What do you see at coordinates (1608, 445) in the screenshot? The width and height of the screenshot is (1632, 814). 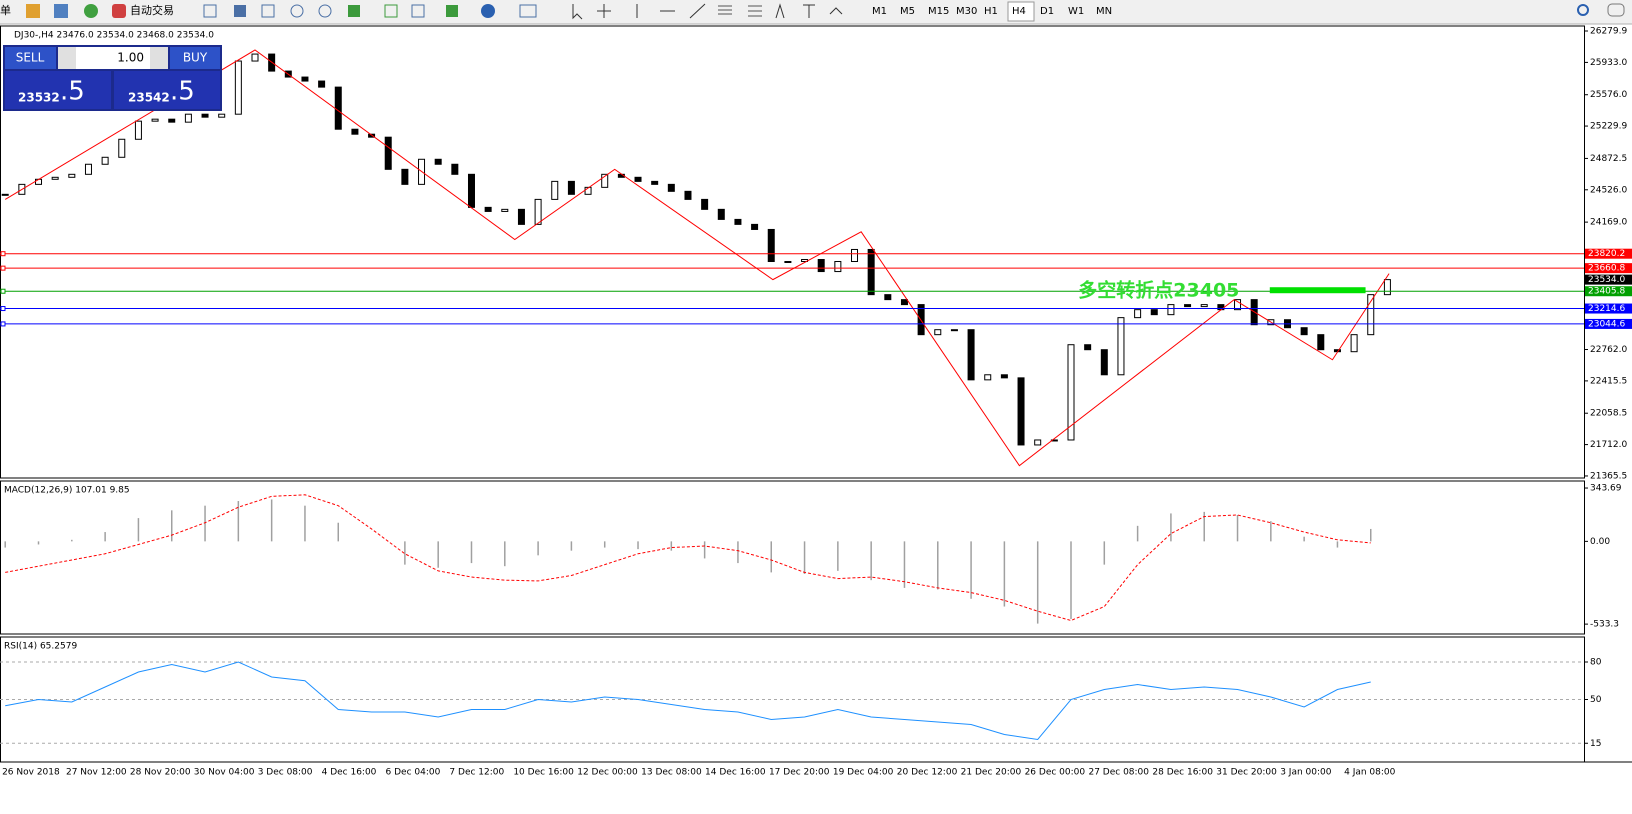 I see `y-tick-label: 21712.0` at bounding box center [1608, 445].